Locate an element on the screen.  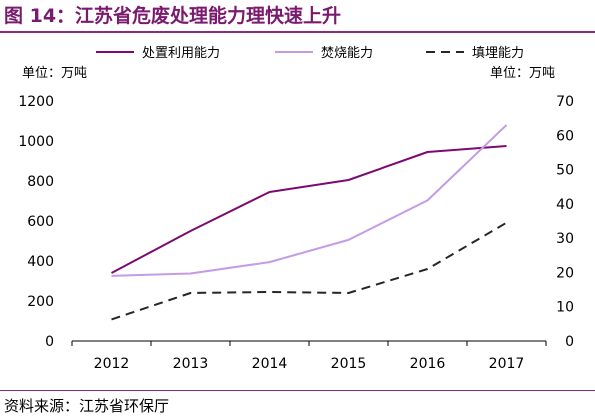
x-tick-label: 2017 is located at coordinates (507, 364).